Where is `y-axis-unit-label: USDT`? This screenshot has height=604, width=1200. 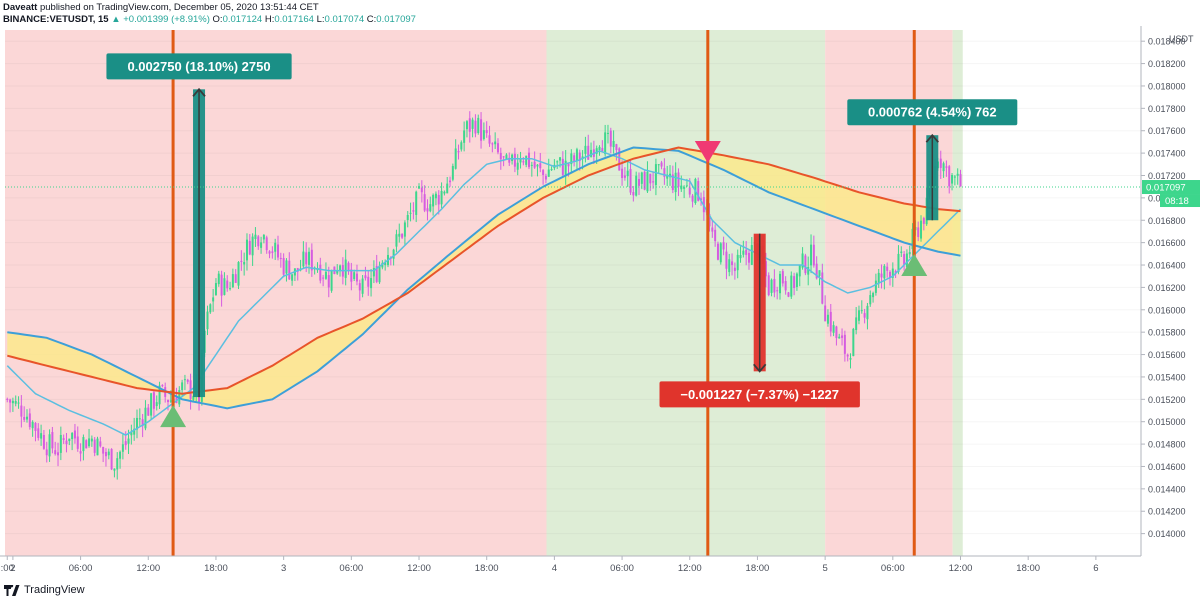
y-axis-unit-label: USDT is located at coordinates (1181, 39).